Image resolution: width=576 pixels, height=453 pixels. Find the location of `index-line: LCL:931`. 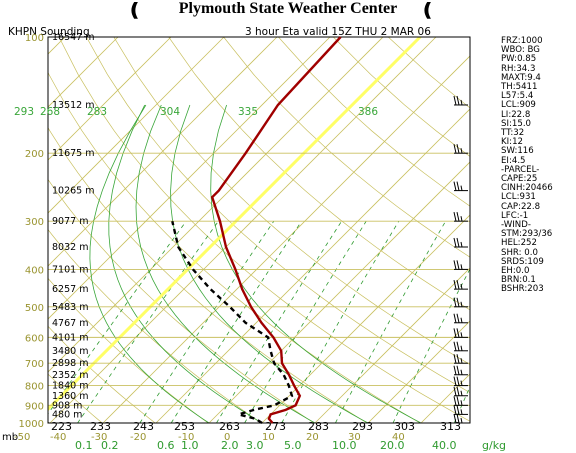

index-line: LCL:931 is located at coordinates (518, 197).